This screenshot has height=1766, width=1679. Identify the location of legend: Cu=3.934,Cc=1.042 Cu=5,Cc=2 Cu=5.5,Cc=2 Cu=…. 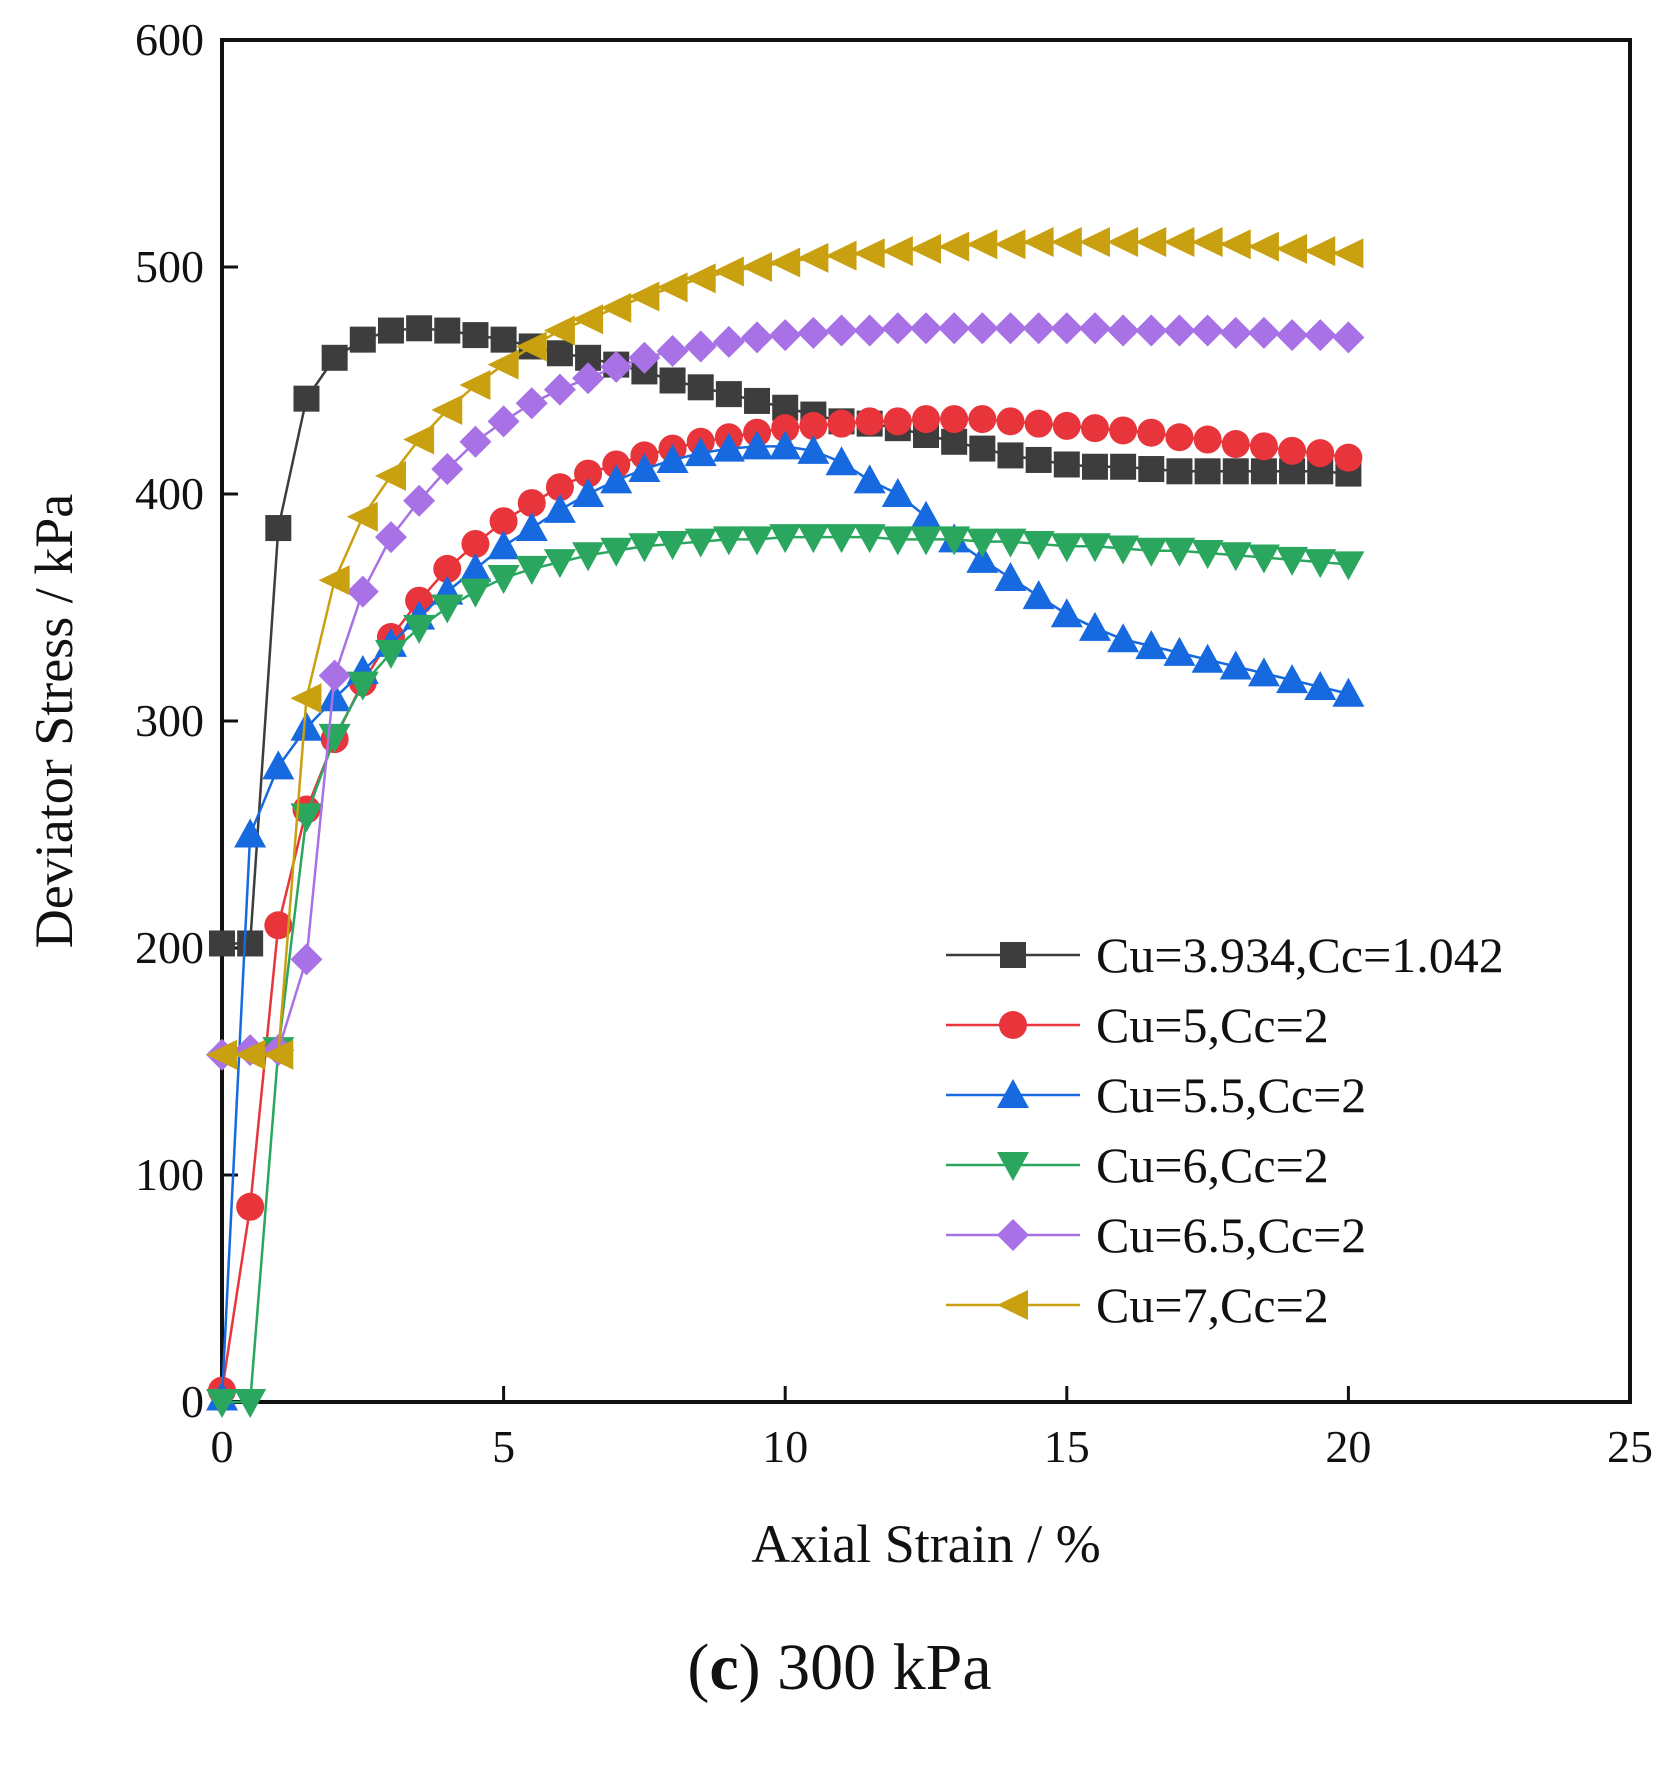
(1225, 1130).